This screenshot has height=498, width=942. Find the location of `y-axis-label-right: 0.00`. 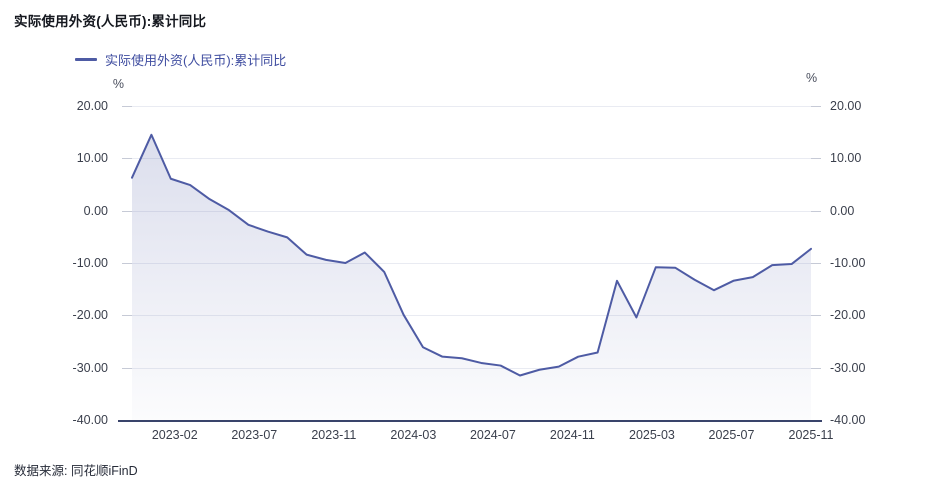

y-axis-label-right: 0.00 is located at coordinates (842, 210).